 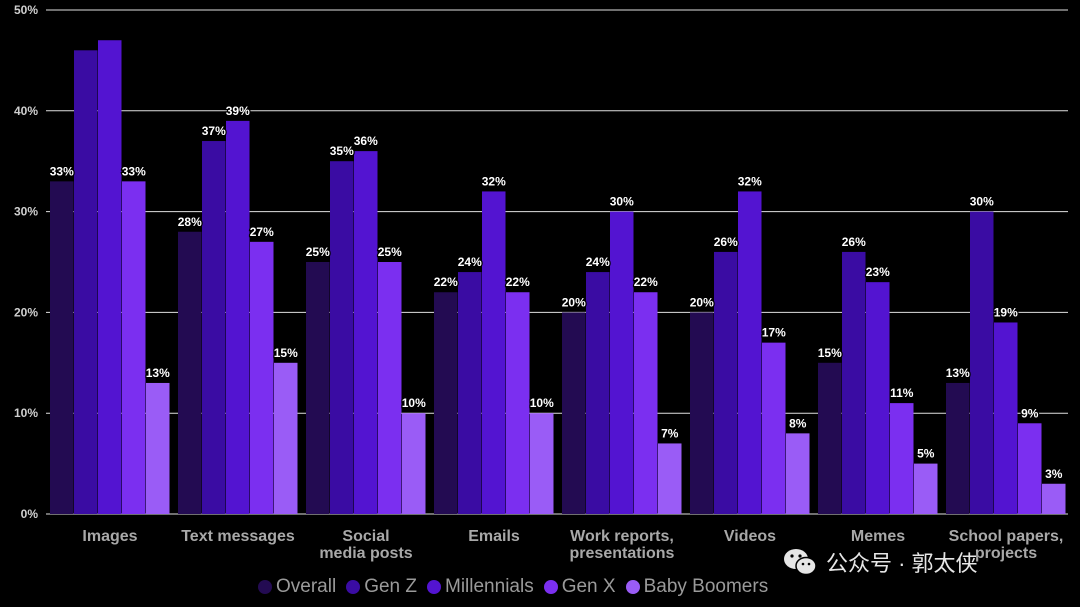 What do you see at coordinates (238, 111) in the screenshot?
I see `data-label: 39%` at bounding box center [238, 111].